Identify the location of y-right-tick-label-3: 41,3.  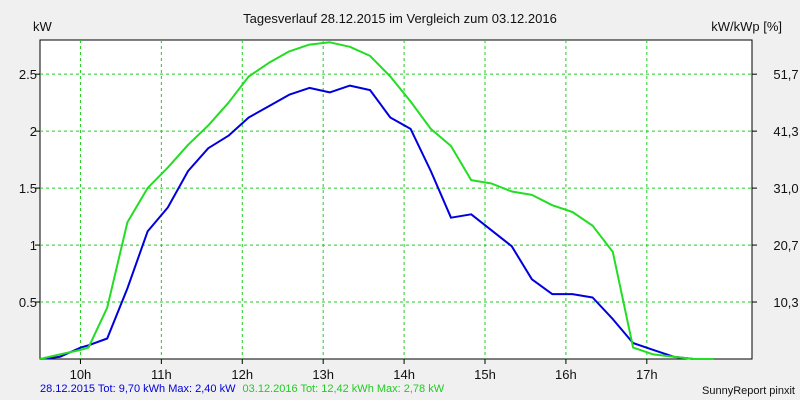
(785, 131).